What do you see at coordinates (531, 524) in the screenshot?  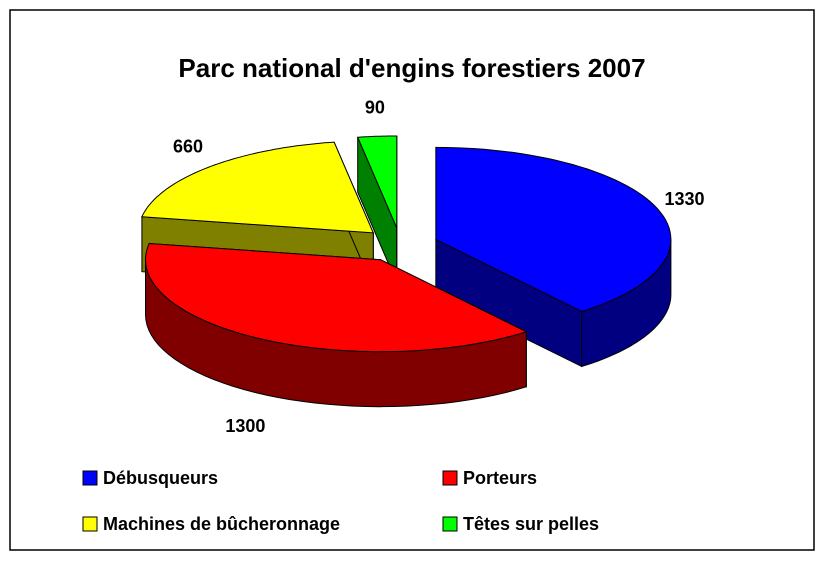 I see `legend-label: Têtes sur pelles` at bounding box center [531, 524].